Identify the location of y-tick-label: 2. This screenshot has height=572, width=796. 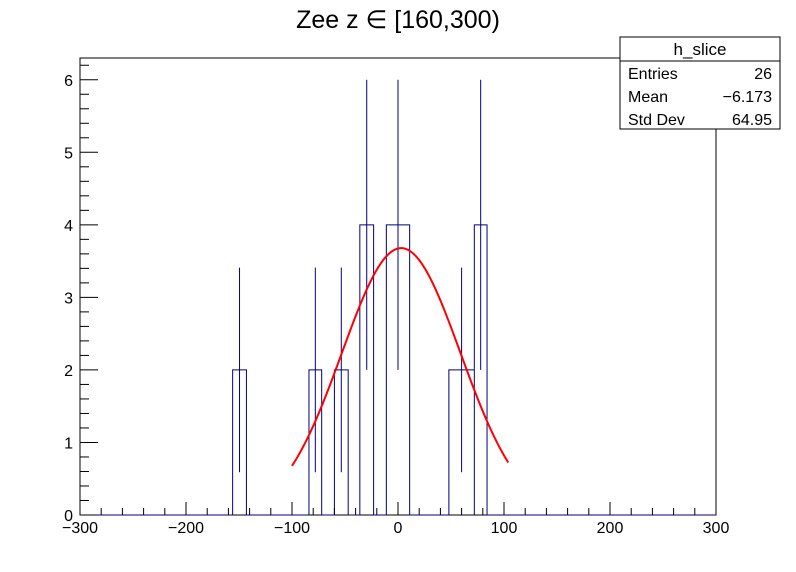
(68, 371).